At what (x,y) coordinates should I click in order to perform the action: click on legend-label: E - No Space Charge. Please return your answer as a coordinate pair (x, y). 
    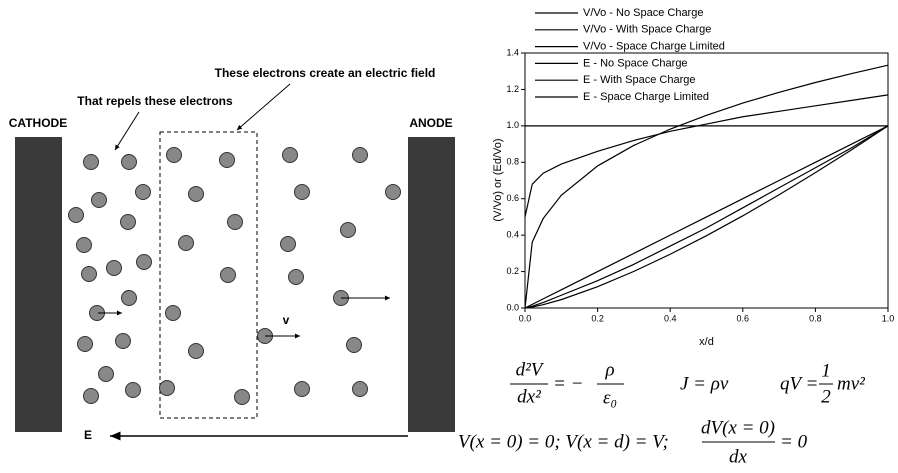
    Looking at the image, I should click on (635, 63).